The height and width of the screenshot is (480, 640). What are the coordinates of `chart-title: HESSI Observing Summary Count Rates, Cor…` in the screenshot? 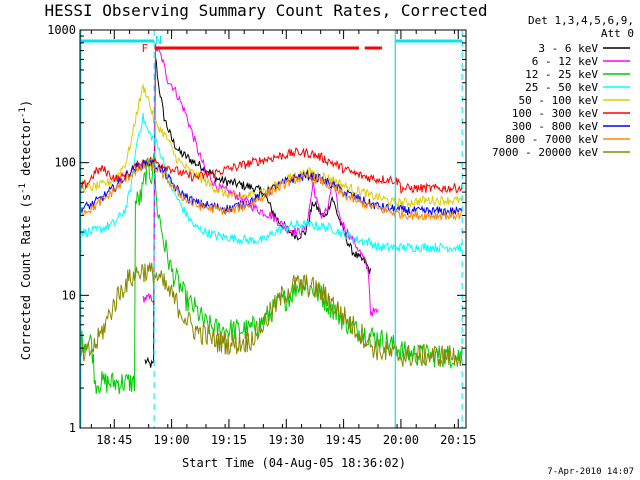 It's located at (265, 10).